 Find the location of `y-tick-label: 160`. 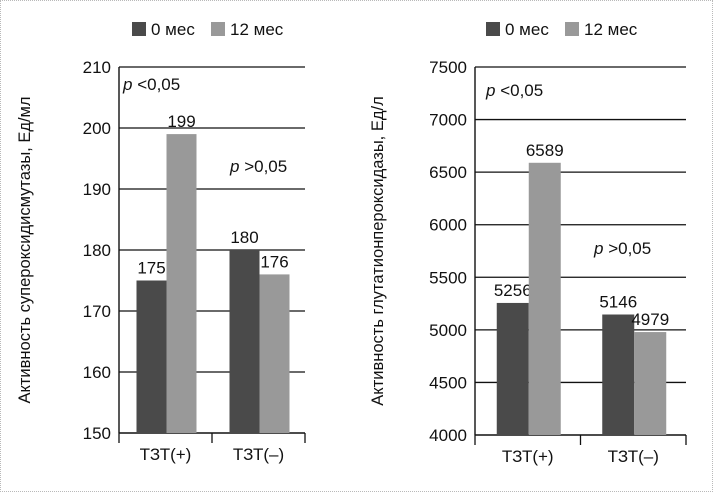

y-tick-label: 160 is located at coordinates (97, 372).